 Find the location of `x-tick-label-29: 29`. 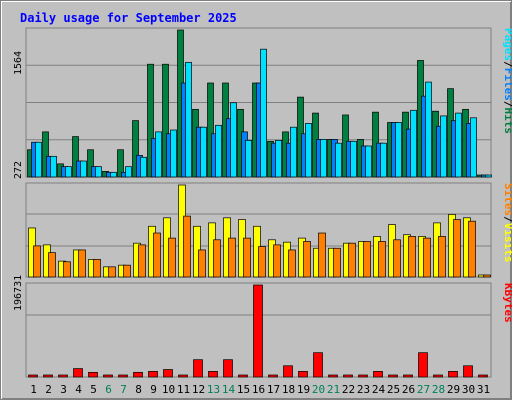

x-tick-label-29: 29 is located at coordinates (453, 389).